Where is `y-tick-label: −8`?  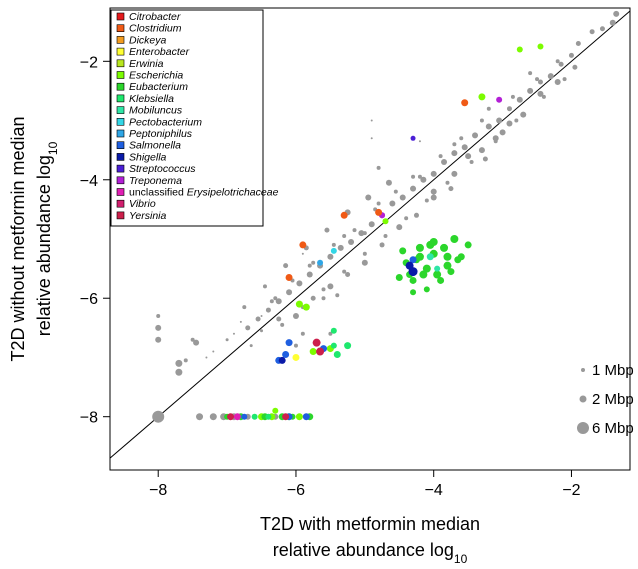
y-tick-label: −8 is located at coordinates (89, 418).